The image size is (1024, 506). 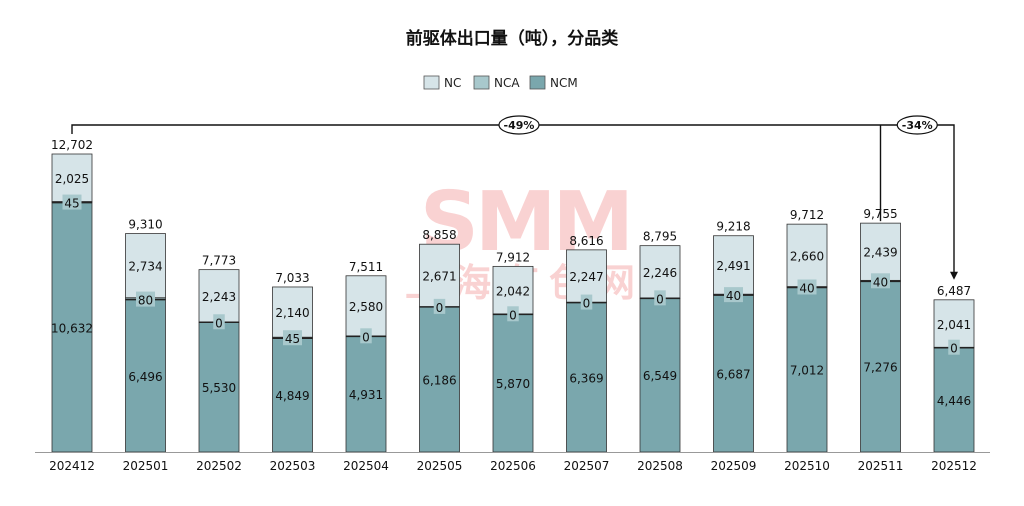 I want to click on label-nc-202501: 2,734, so click(x=145, y=267).